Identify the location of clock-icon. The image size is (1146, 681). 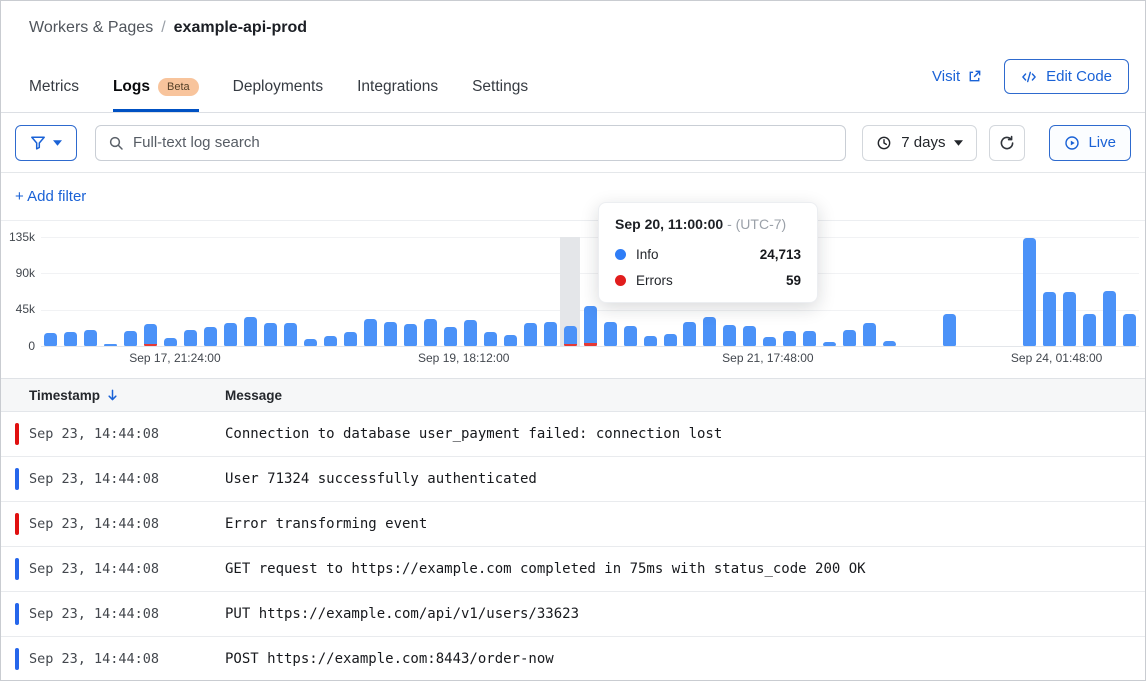
(884, 143).